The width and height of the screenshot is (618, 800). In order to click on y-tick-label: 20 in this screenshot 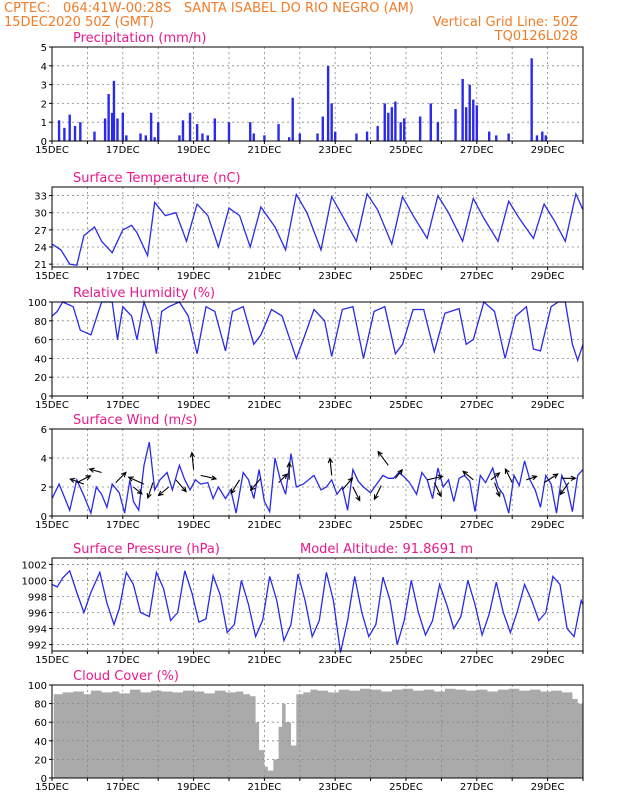, I will do `click(40, 378)`.